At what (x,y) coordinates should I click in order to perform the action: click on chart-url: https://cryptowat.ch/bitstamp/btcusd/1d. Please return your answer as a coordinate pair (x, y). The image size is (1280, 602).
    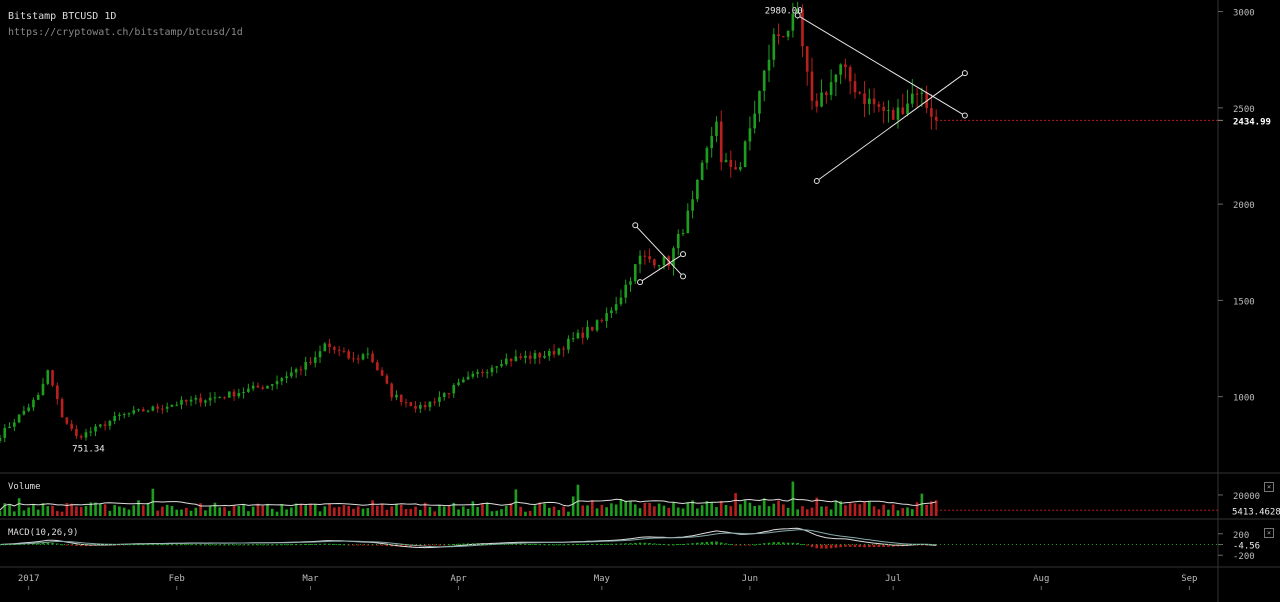
    Looking at the image, I should click on (125, 32).